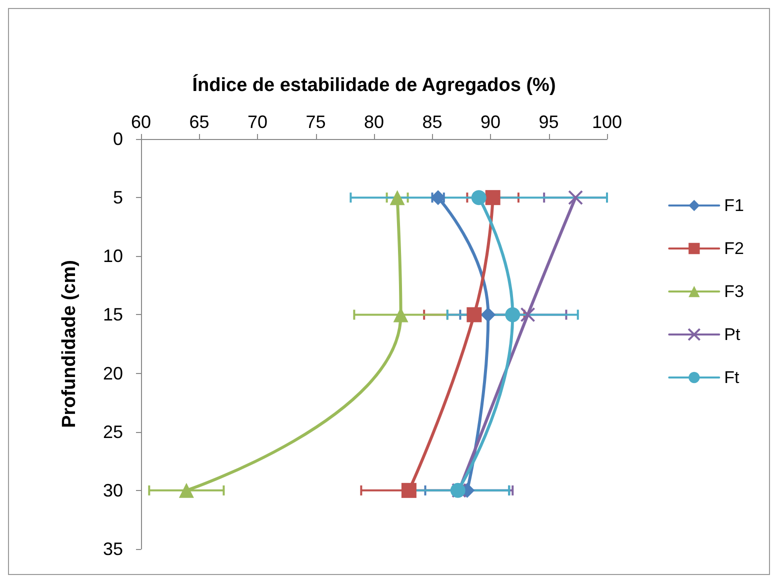 Image resolution: width=777 pixels, height=581 pixels. What do you see at coordinates (112, 256) in the screenshot?
I see `y-tick-label: 10` at bounding box center [112, 256].